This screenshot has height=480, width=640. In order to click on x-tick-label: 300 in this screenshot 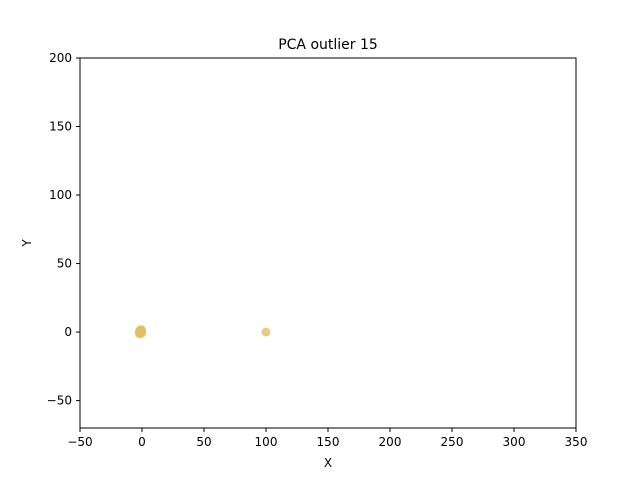, I will do `click(514, 442)`.